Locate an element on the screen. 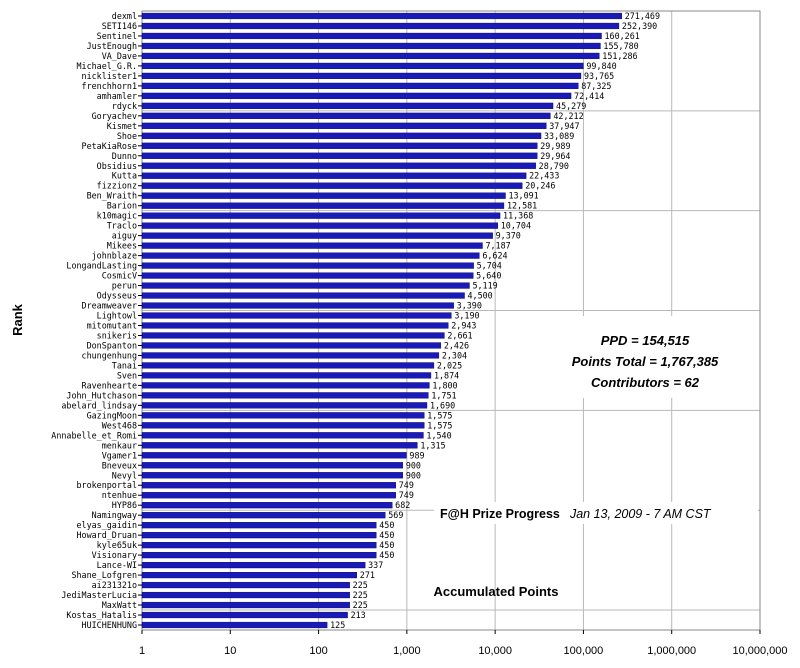 This screenshot has height=668, width=800. data-label: 33,089 is located at coordinates (559, 136).